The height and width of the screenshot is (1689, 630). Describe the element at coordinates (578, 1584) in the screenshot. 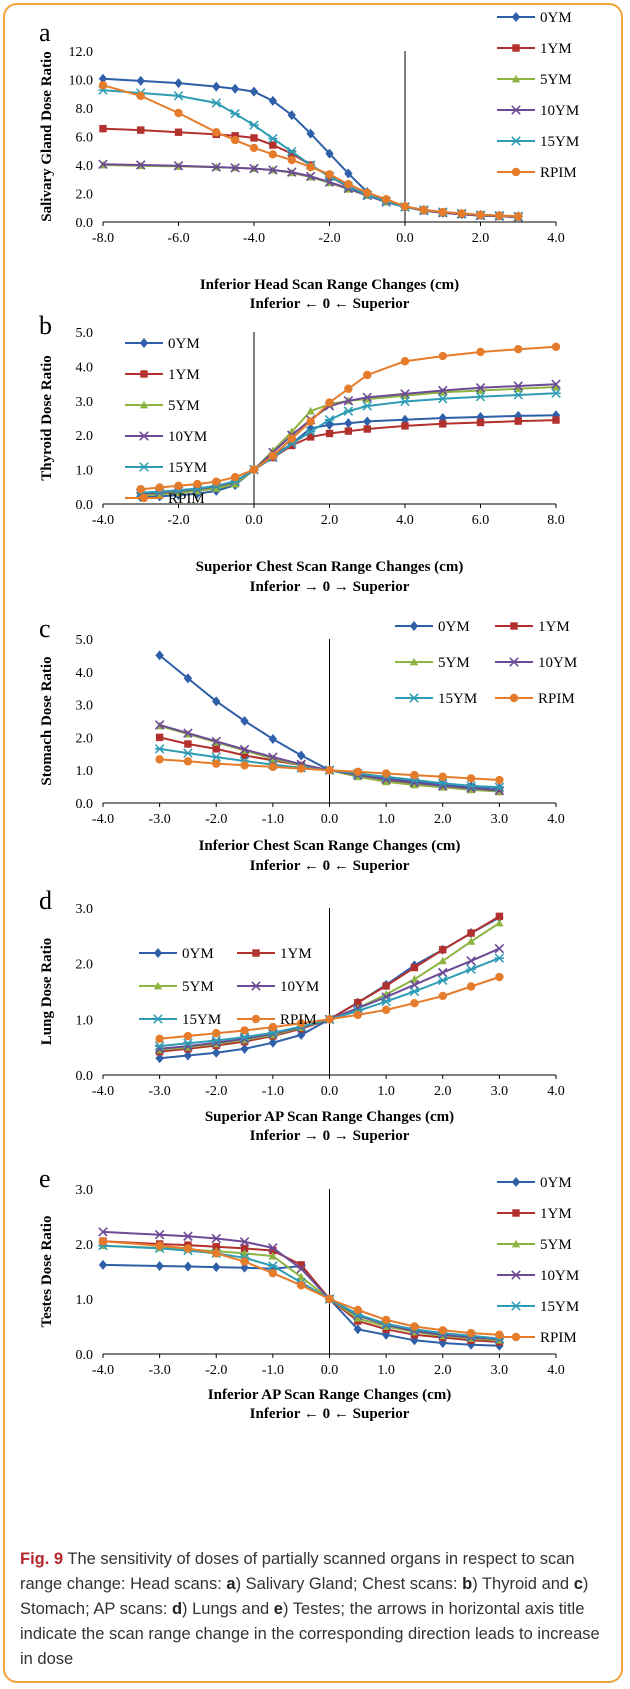

I see `caption-panel-ref: c` at that location.